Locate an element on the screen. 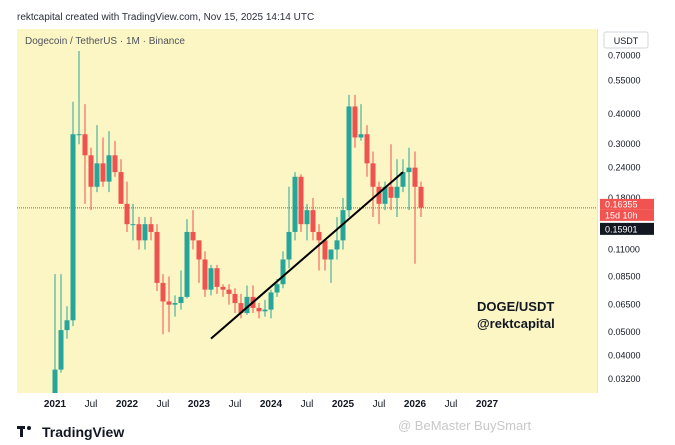 Image resolution: width=675 pixels, height=445 pixels. price-label: 0.16355 is located at coordinates (627, 204).